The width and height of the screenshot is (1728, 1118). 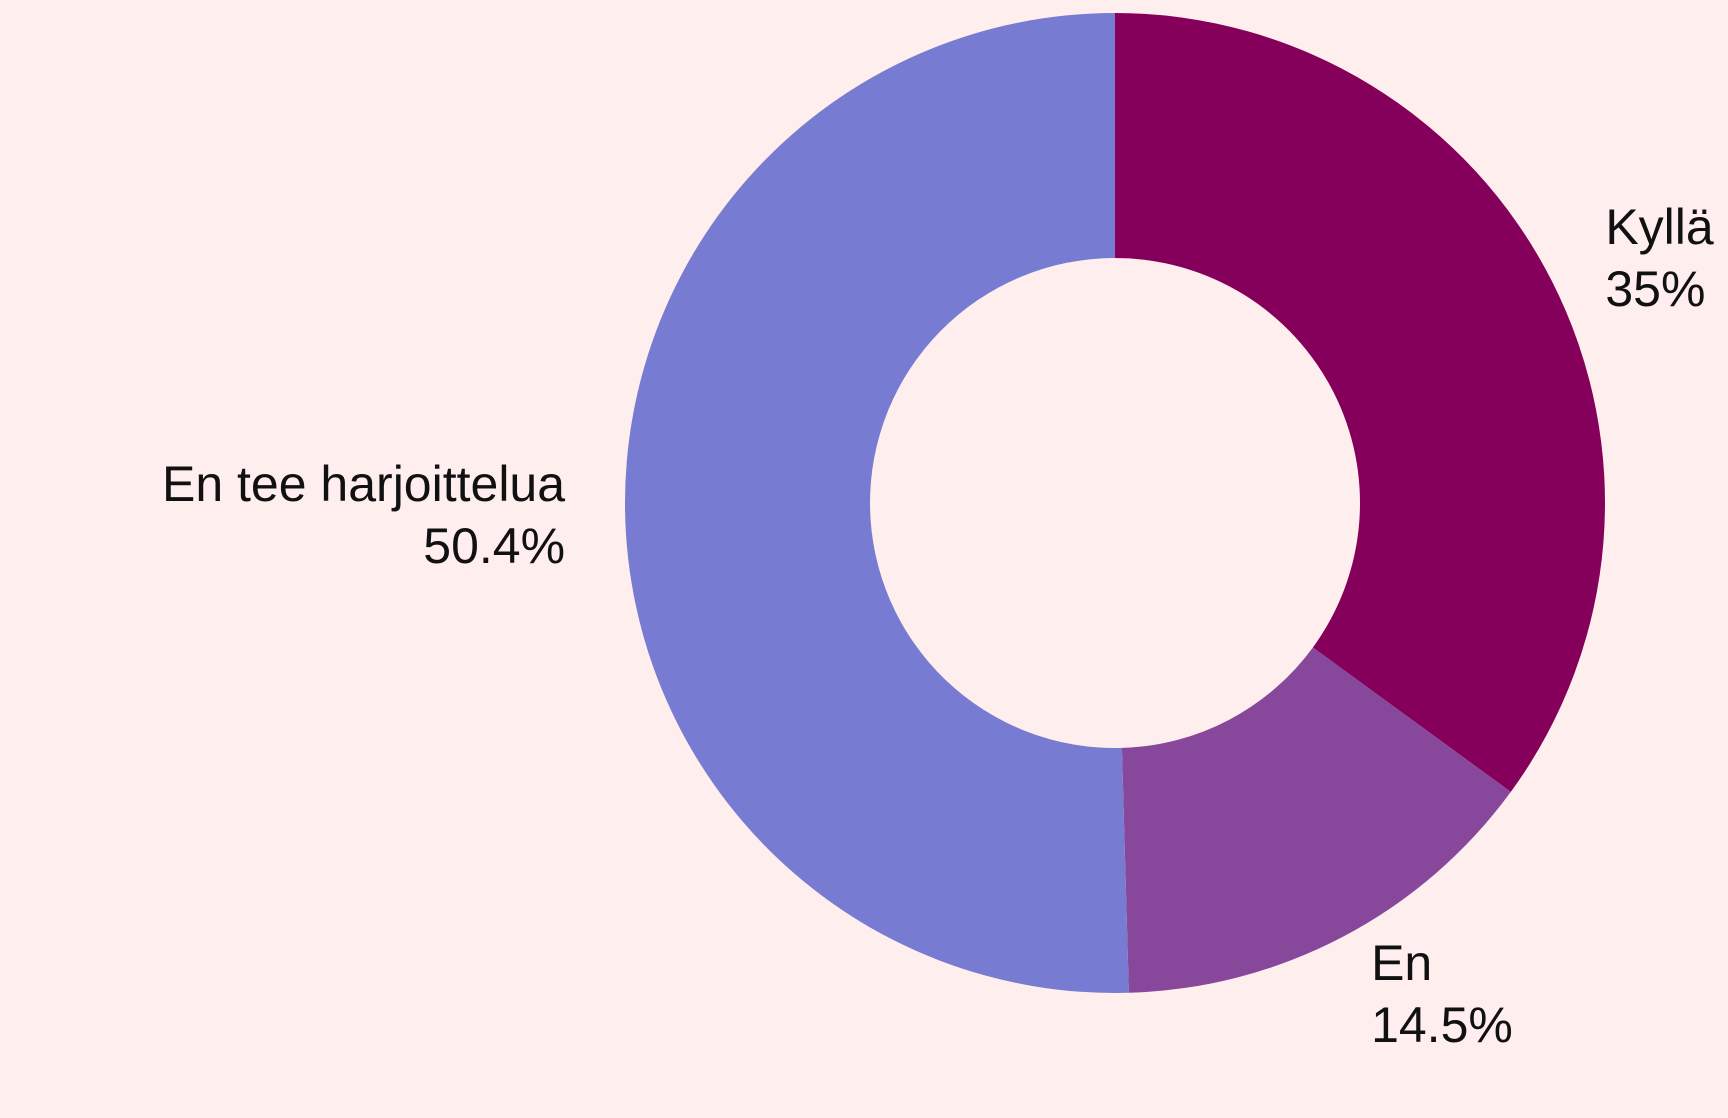 What do you see at coordinates (363, 515) in the screenshot?
I see `slice-label: En tee harjoittelua 50.4%` at bounding box center [363, 515].